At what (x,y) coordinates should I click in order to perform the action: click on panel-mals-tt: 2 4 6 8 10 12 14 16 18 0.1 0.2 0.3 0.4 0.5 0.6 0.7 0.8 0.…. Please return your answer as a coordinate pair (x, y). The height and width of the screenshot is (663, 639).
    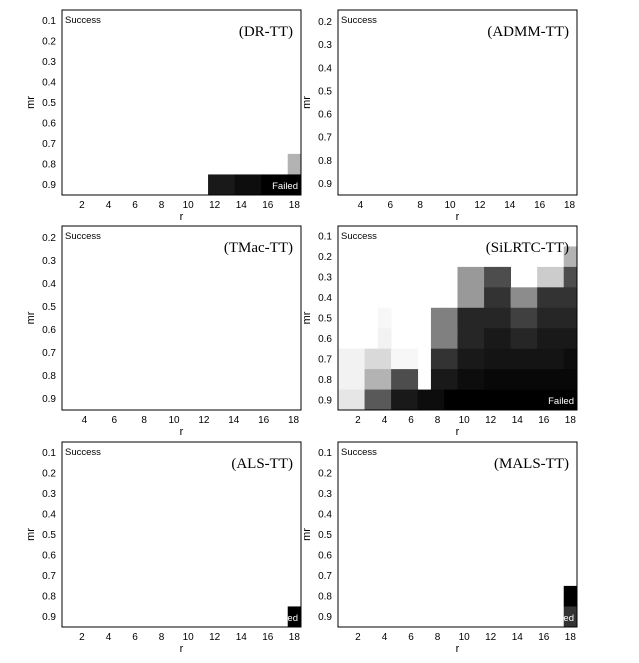
    Looking at the image, I should click on (439, 548).